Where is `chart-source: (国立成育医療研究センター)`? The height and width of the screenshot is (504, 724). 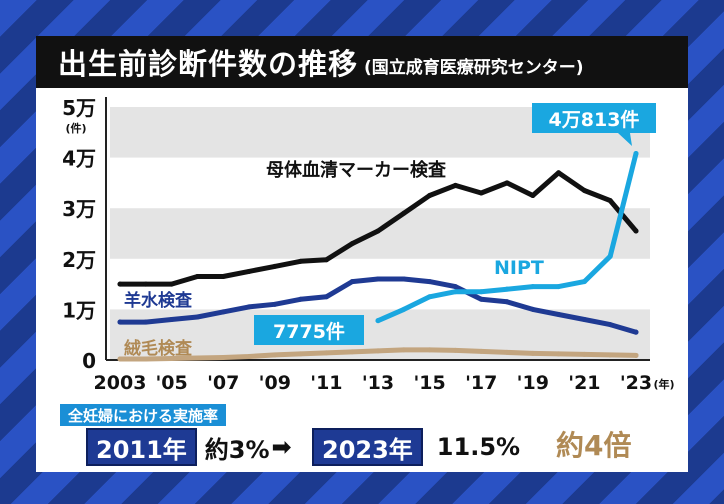 chart-source: (国立成育医療研究センター) is located at coordinates (474, 67).